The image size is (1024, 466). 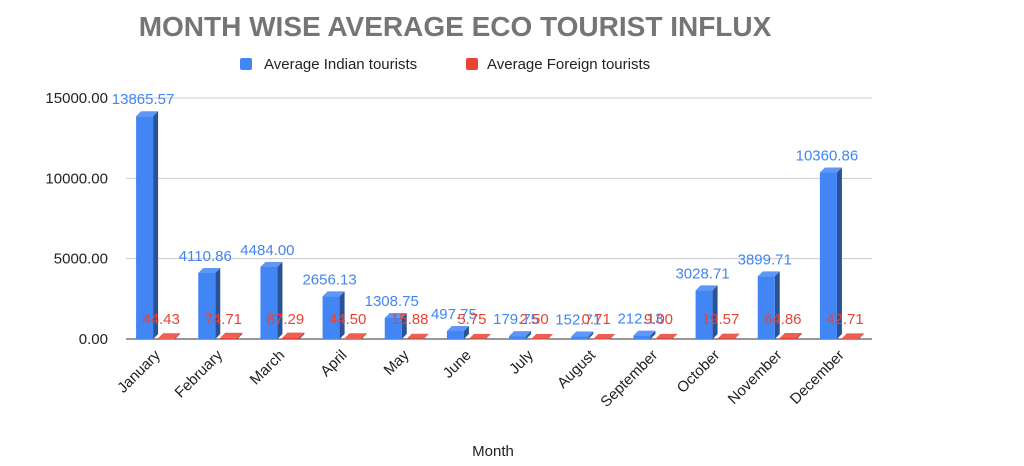 I want to click on data-label-indian: 152.71, so click(x=578, y=320).